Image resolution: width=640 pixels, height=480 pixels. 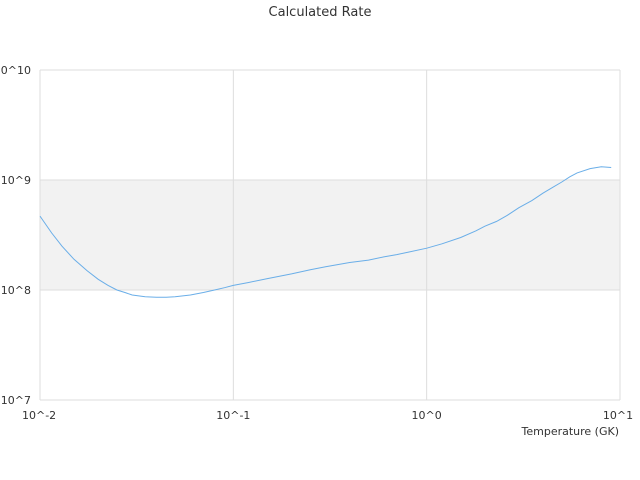 What do you see at coordinates (618, 415) in the screenshot?
I see `x-tick-label: 10^1` at bounding box center [618, 415].